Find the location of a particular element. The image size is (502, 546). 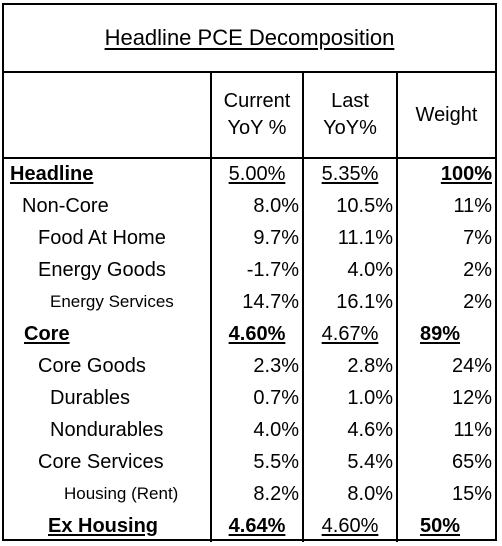

row-label: Nondurables is located at coordinates (107, 429).